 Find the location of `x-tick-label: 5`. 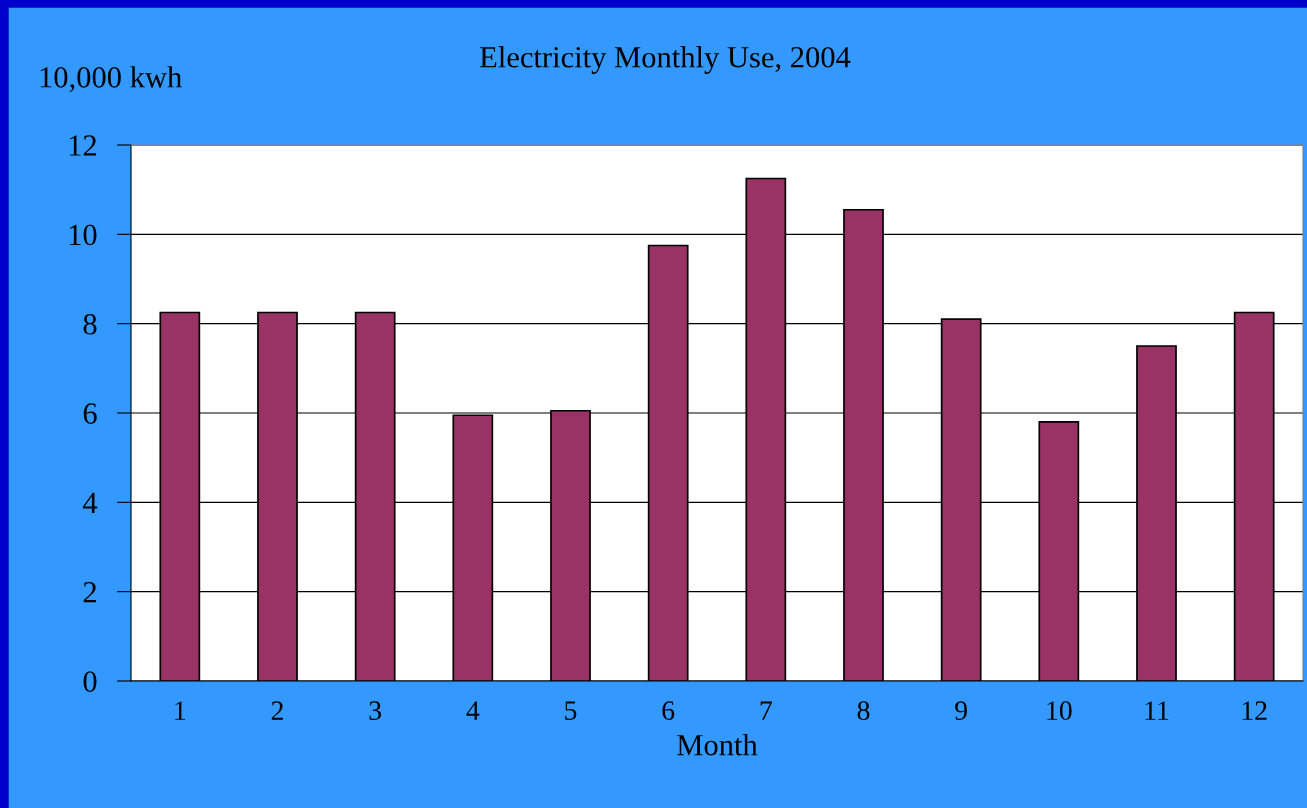

x-tick-label: 5 is located at coordinates (571, 710).